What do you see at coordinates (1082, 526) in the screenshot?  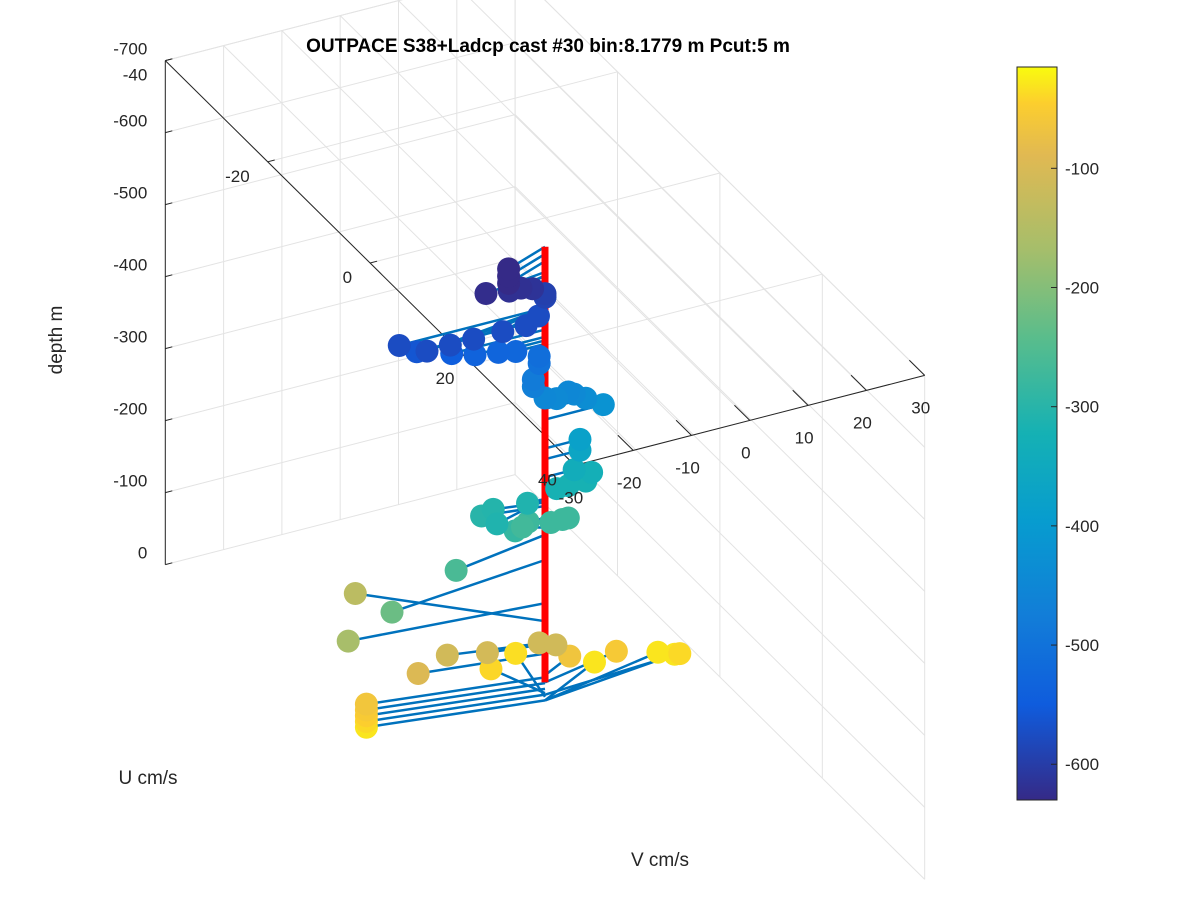 I see `colorbar-tick-label: -400` at bounding box center [1082, 526].